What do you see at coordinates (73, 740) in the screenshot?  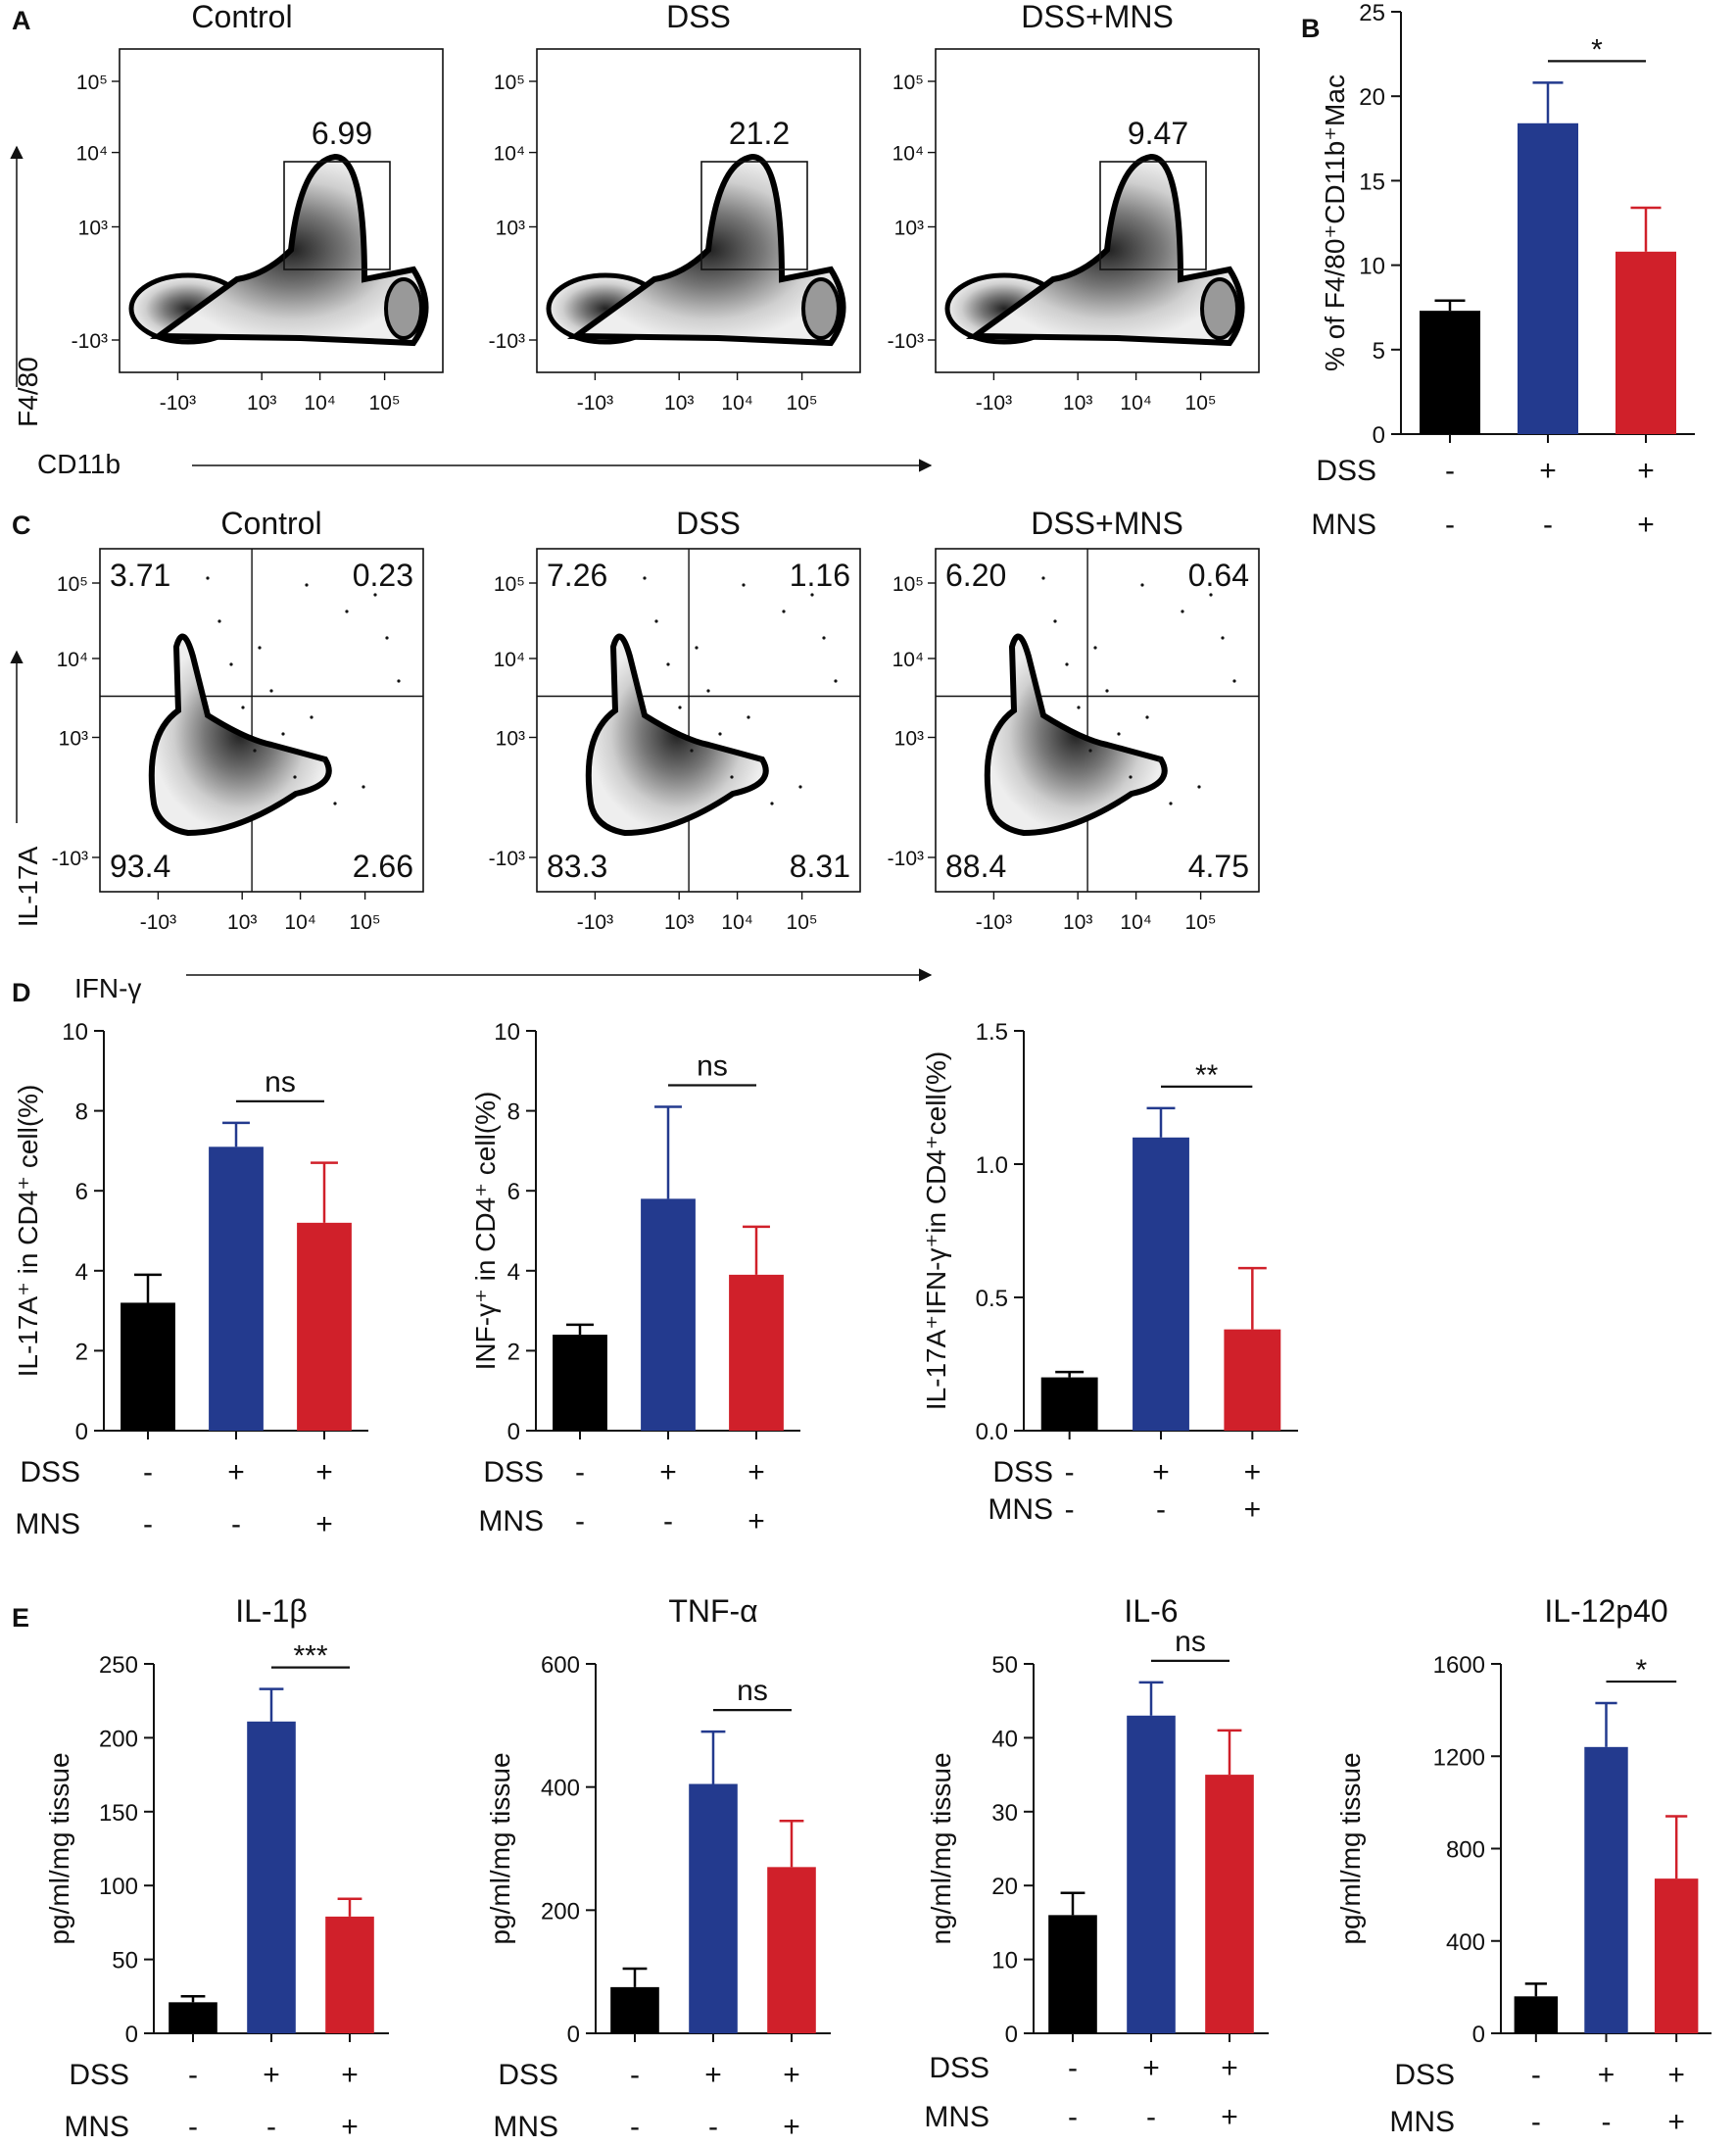 I see `flow-c-y-tick-label: 10³` at bounding box center [73, 740].